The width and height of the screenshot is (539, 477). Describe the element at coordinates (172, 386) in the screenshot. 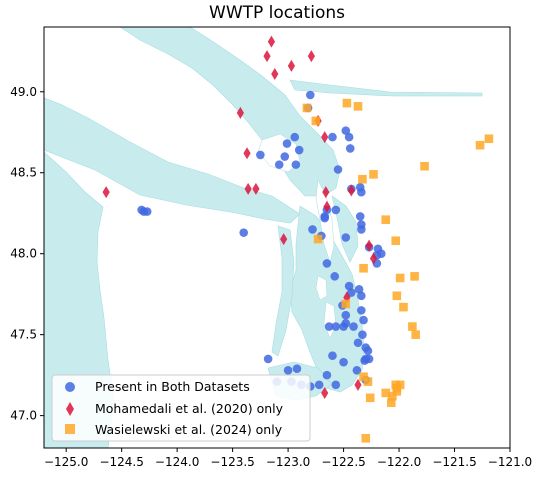

I see `legend-label-both: Present in Both Datasets` at that location.